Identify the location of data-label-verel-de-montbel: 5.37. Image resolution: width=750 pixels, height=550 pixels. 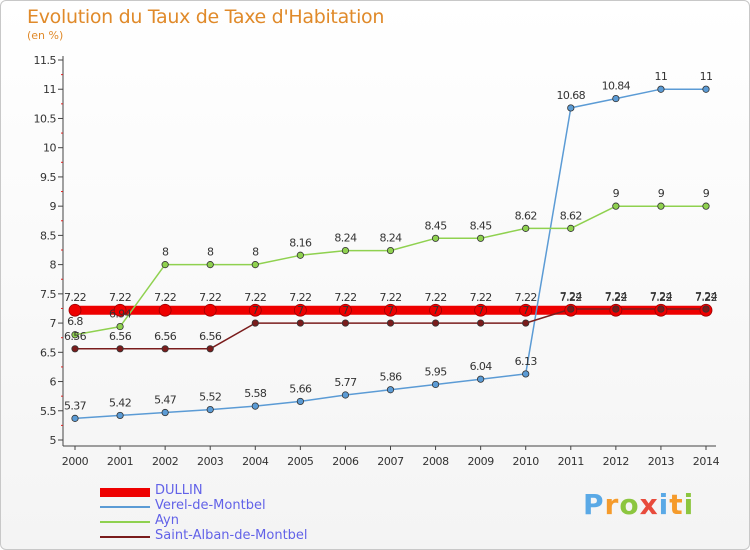
(75, 405).